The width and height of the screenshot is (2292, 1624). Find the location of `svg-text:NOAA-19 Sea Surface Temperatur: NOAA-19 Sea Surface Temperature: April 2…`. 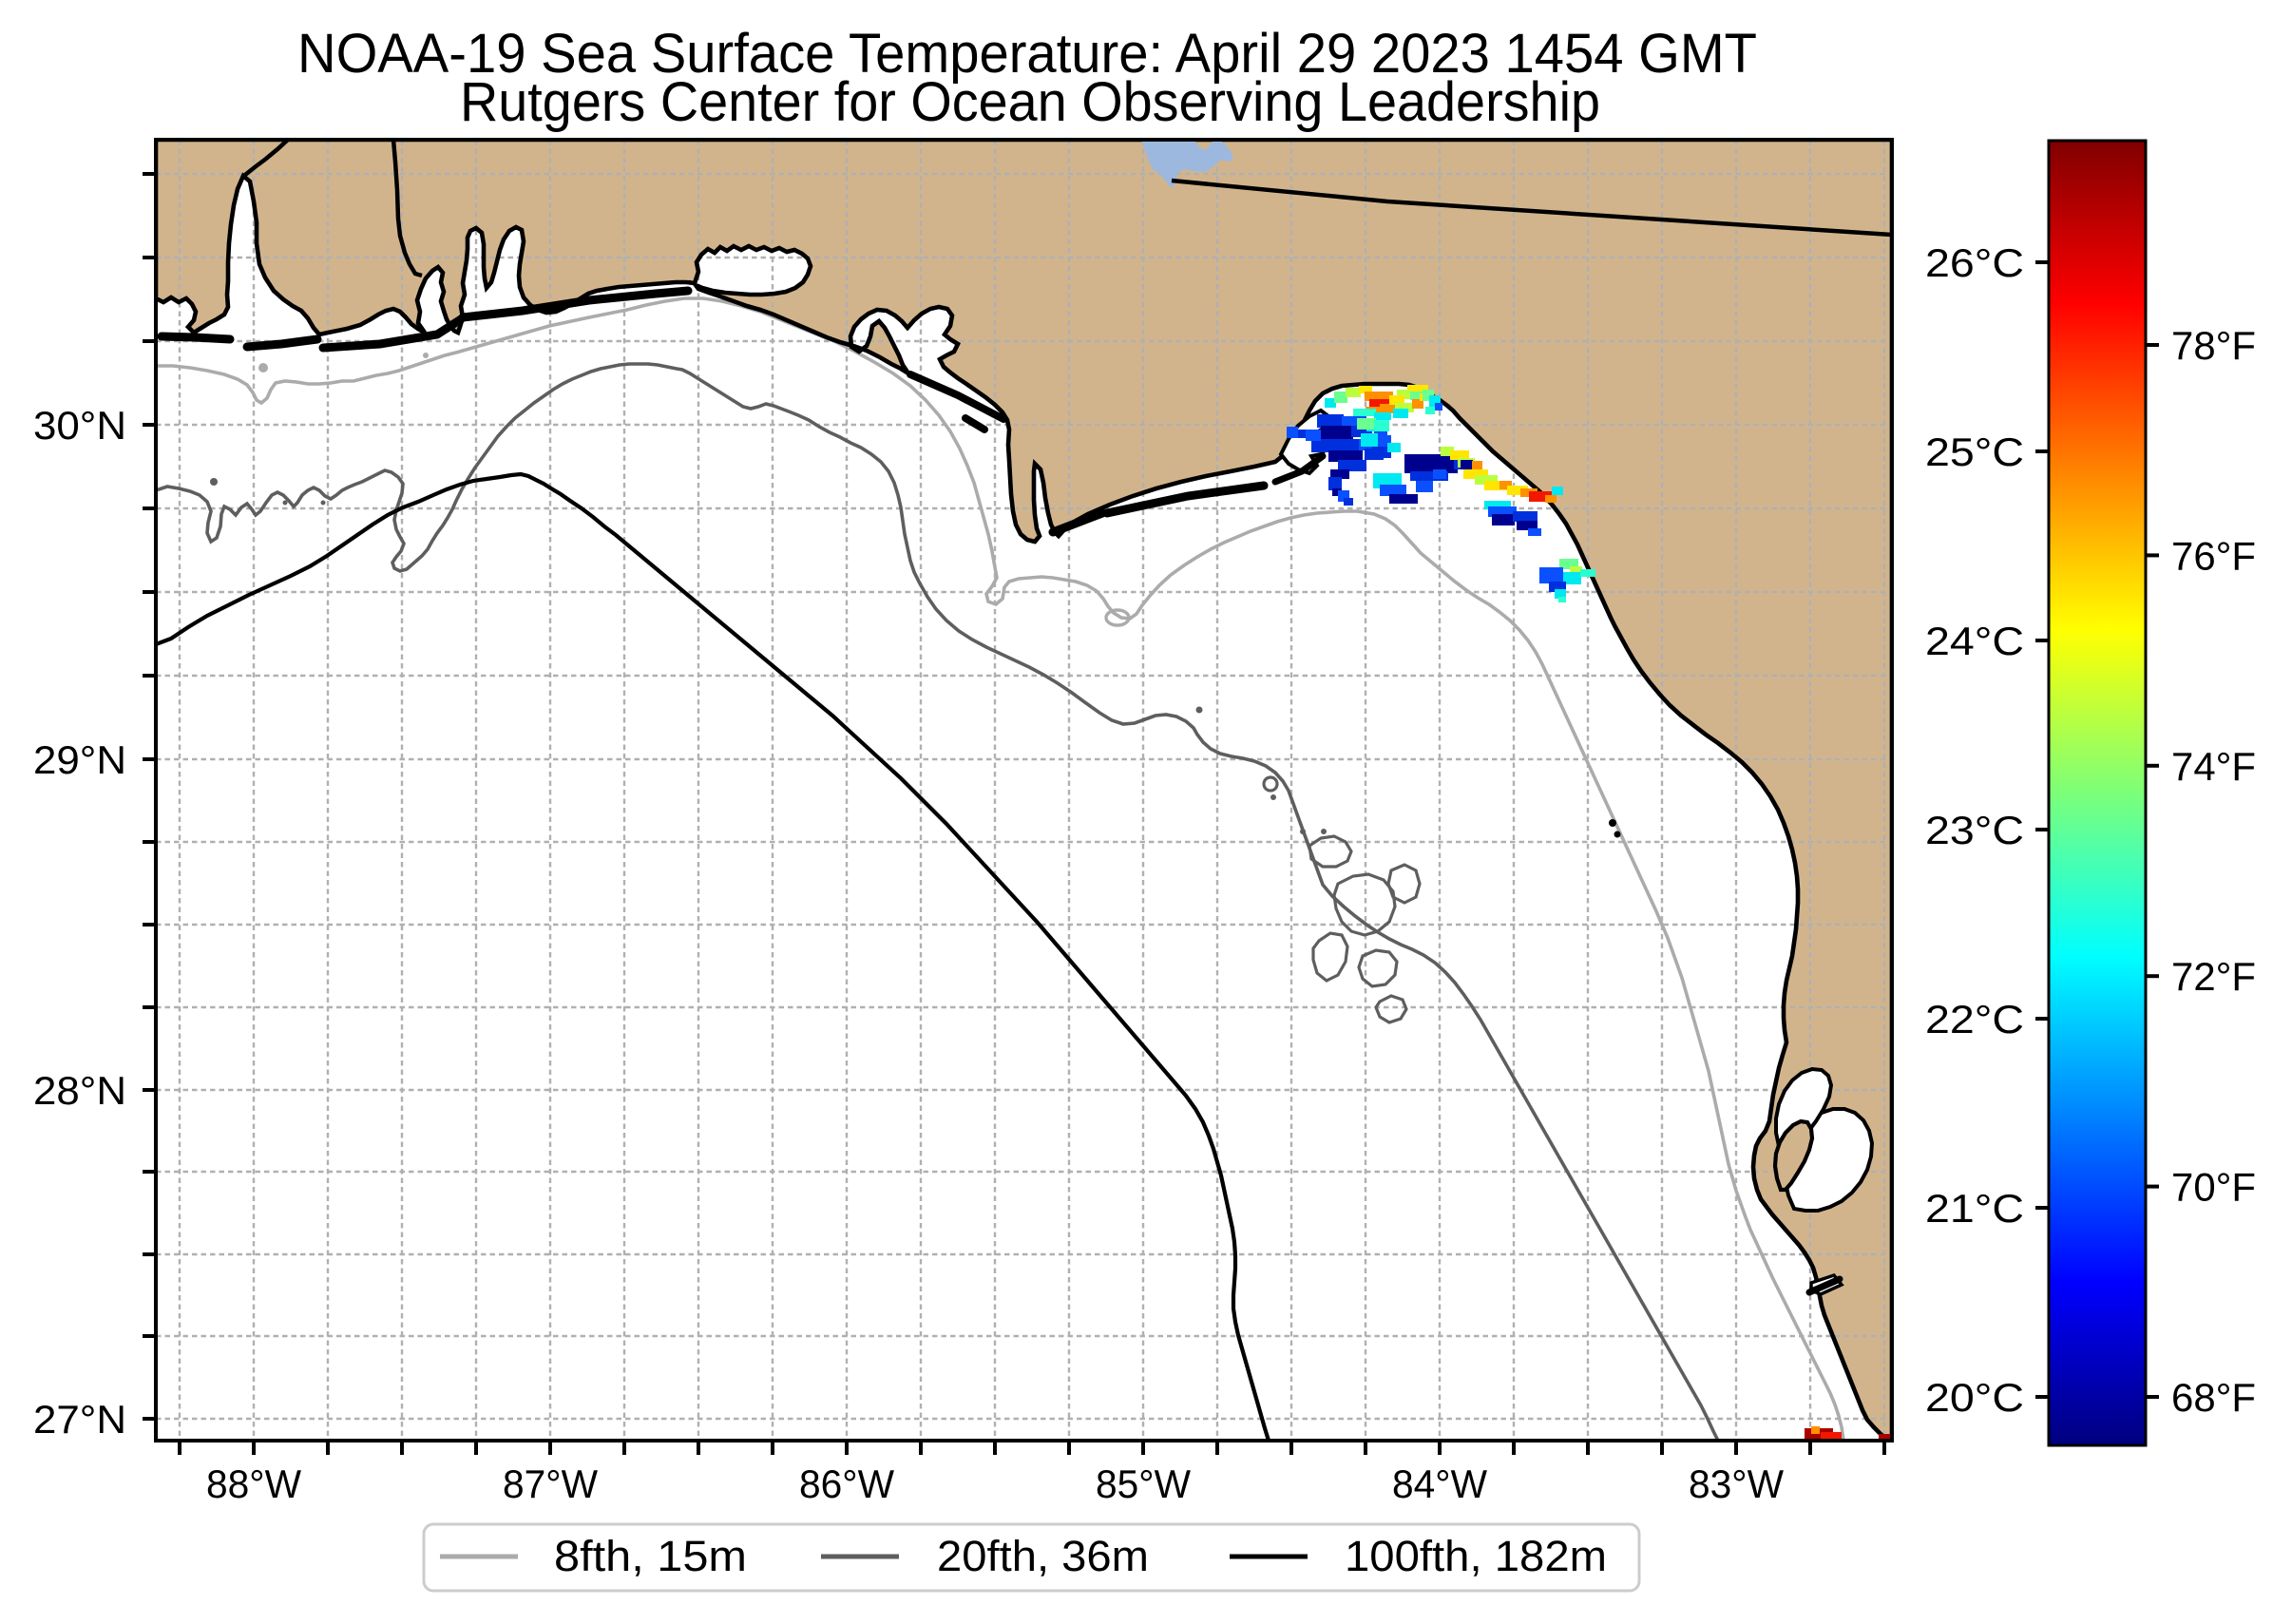

svg-text:NOAA-19 Sea Surface Temperatur: NOAA-19 Sea Surface Temperature: April 2… is located at coordinates (1027, 54).